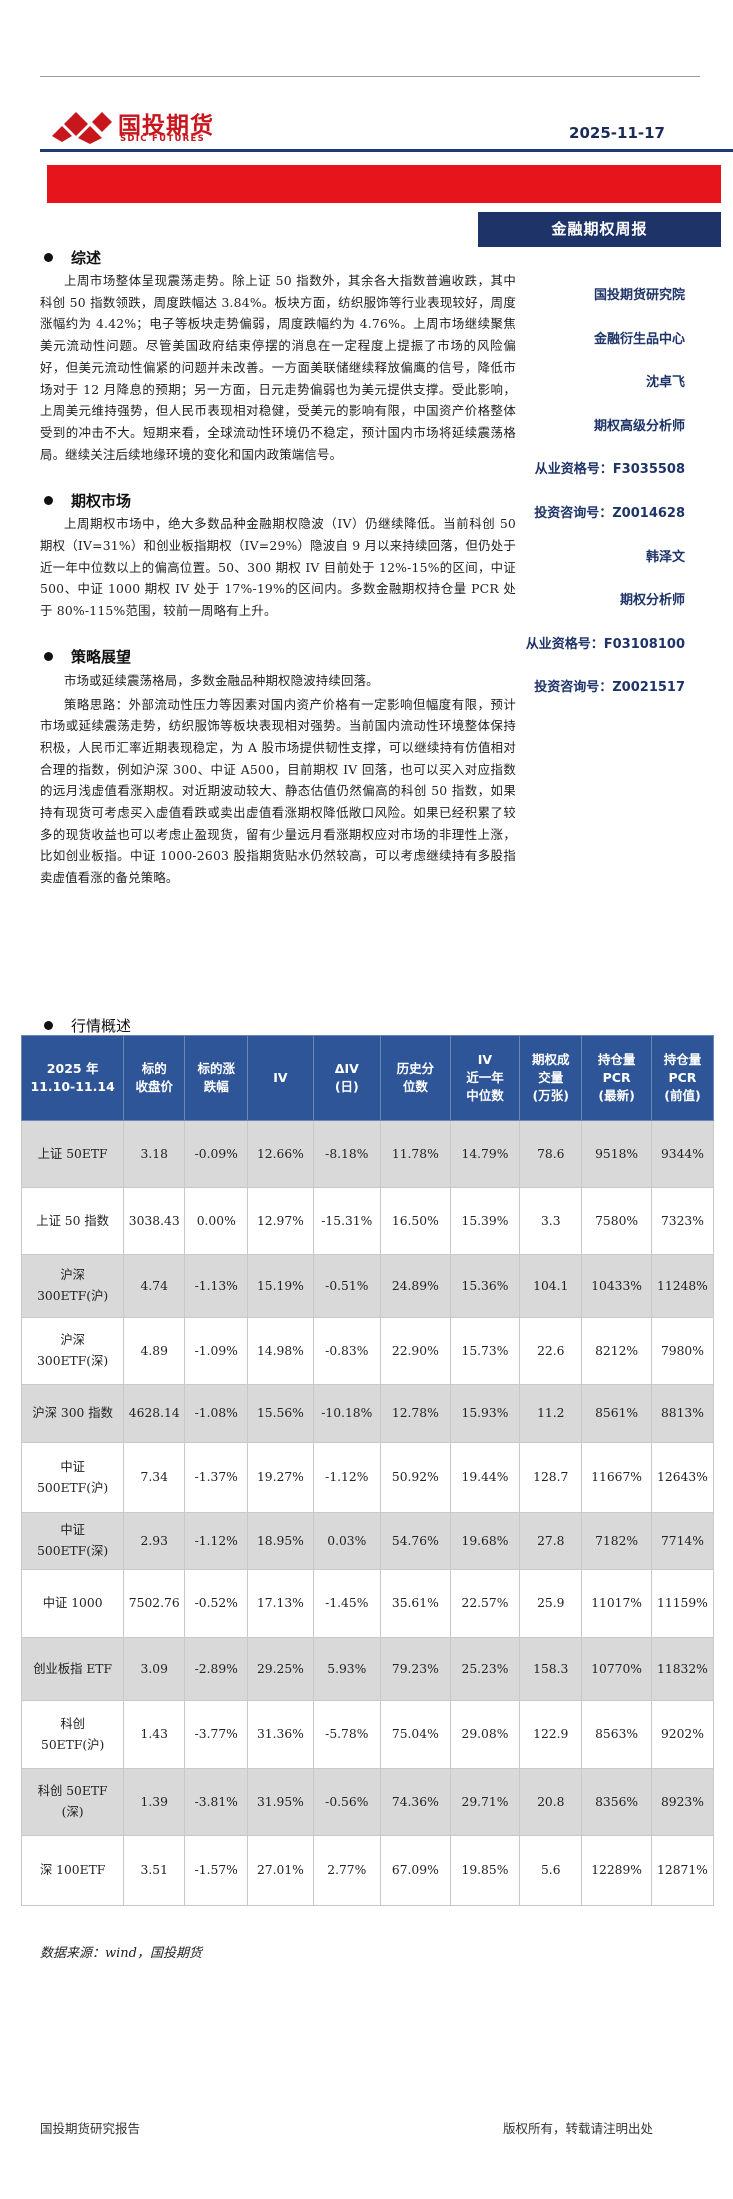 Image resolution: width=733 pixels, height=2199 pixels. What do you see at coordinates (72, 1603) in the screenshot?
I see `table-row-label: 中证 1000` at bounding box center [72, 1603].